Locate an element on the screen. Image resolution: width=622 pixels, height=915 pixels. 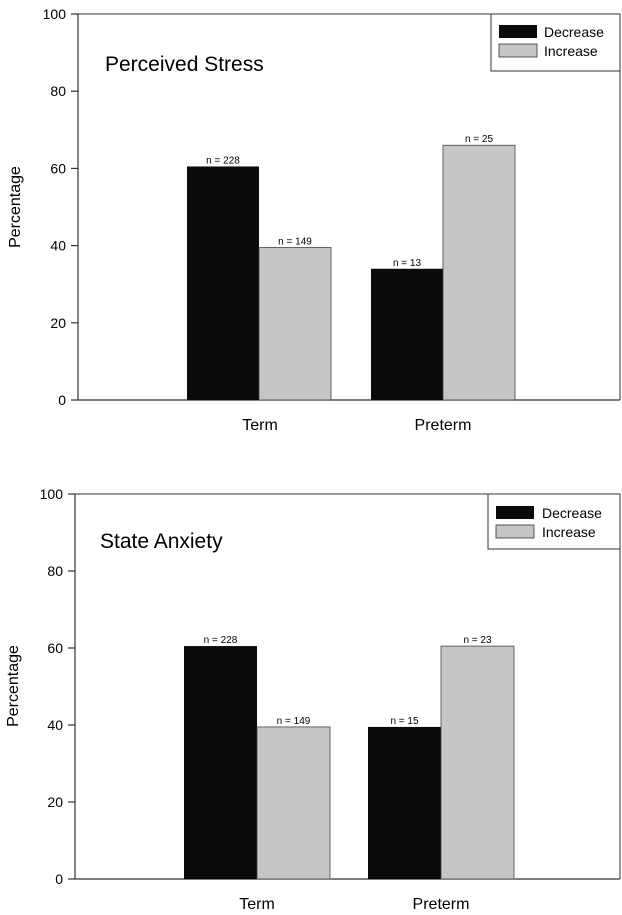
data-label-preterm-increase: n = 23 is located at coordinates (477, 640).